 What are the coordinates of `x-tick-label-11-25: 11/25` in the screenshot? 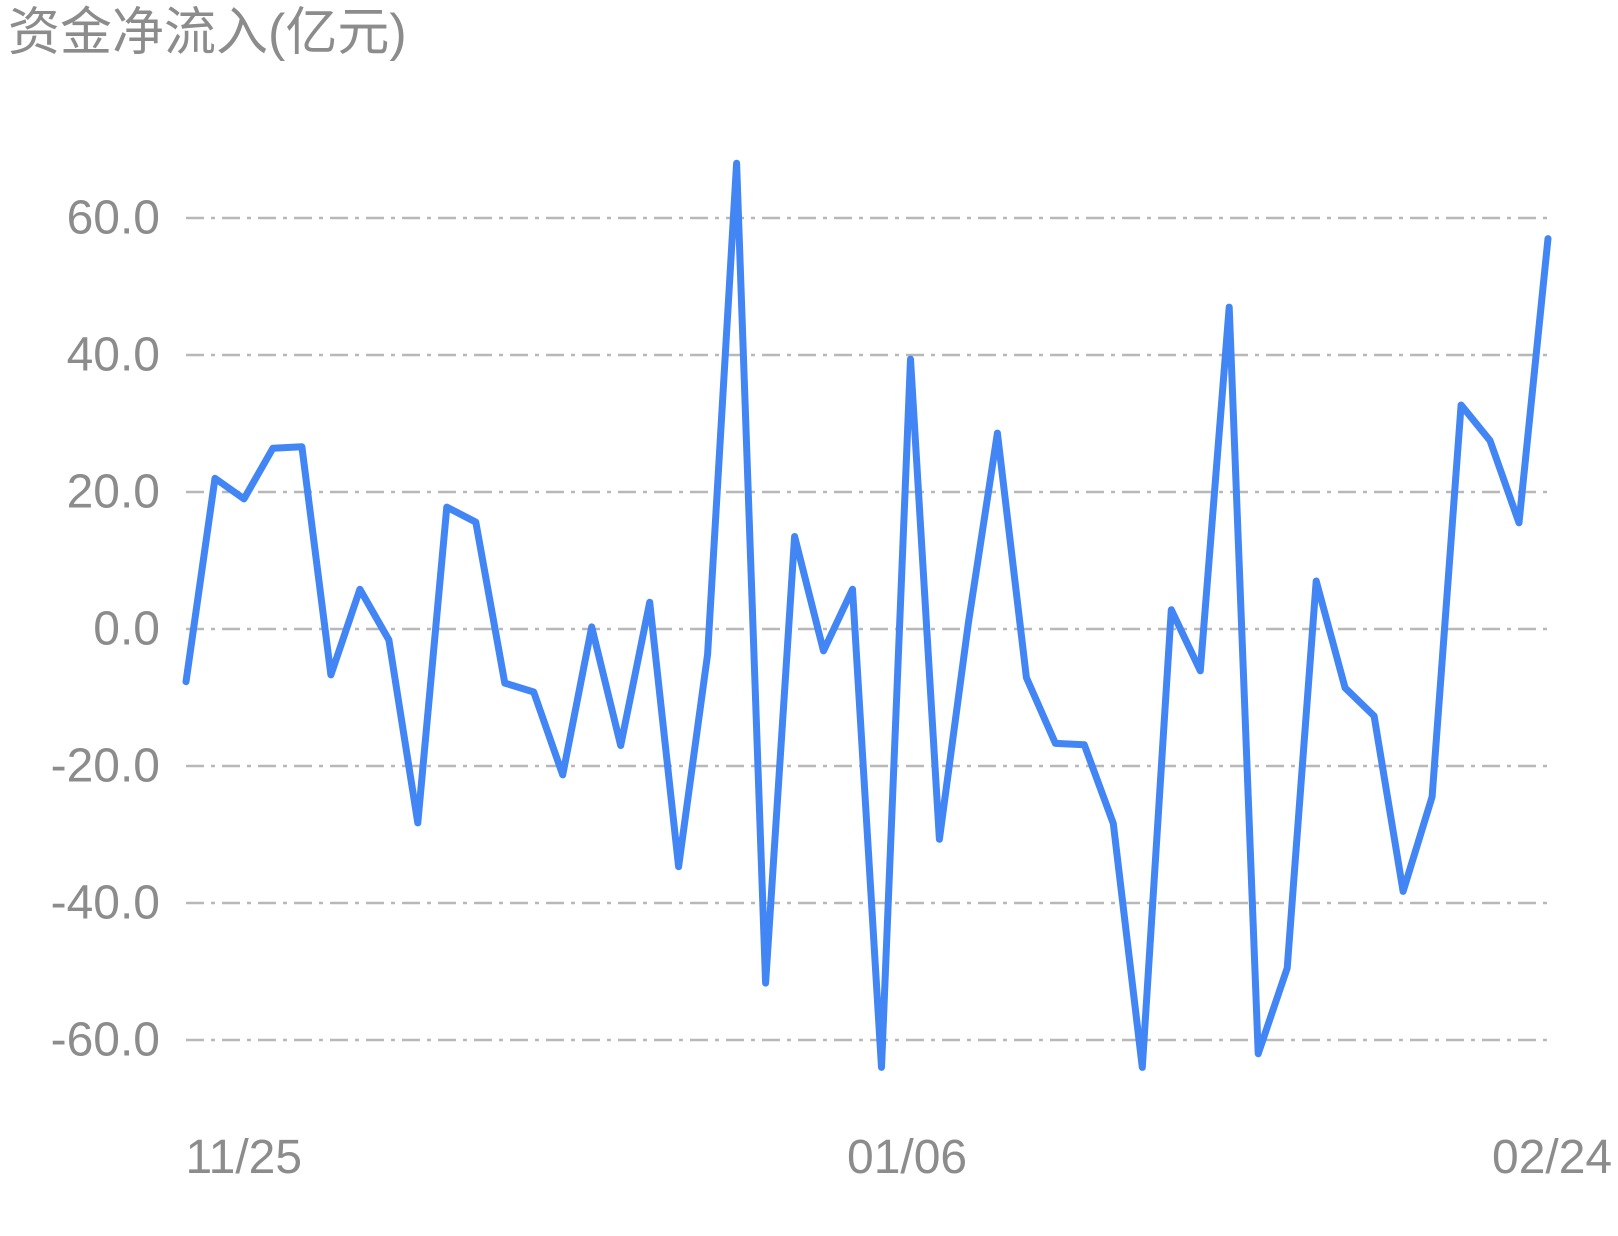 It's located at (244, 1157).